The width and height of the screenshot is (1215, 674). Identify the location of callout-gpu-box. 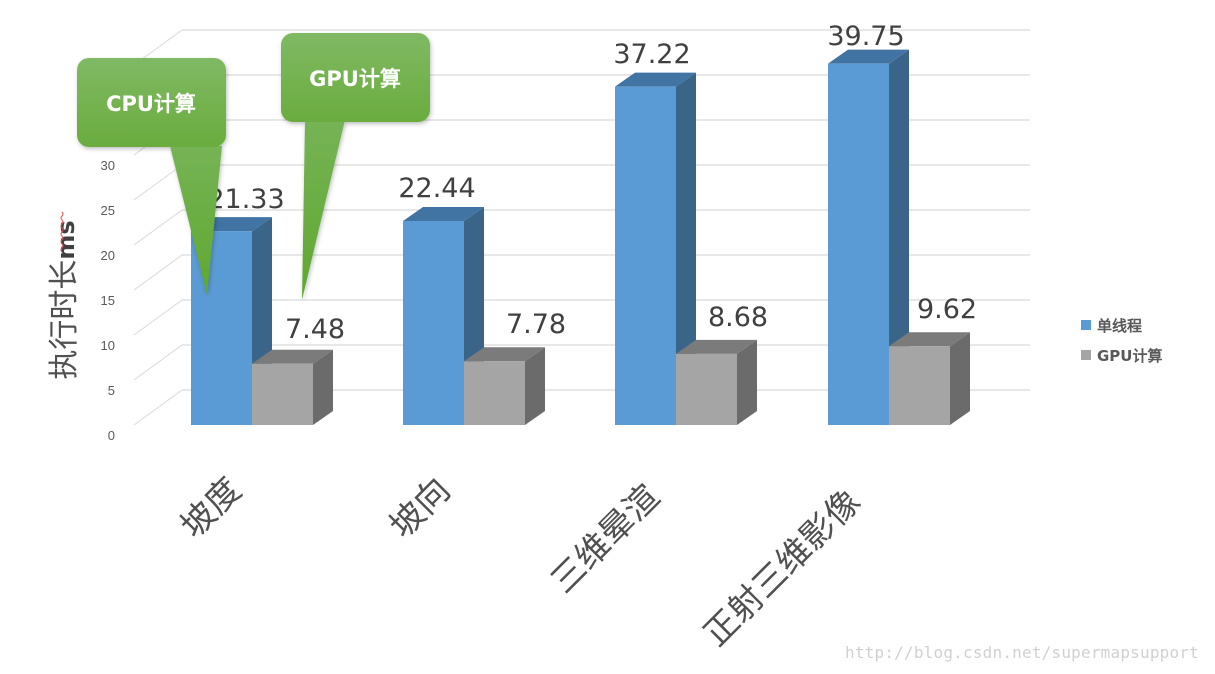
(355, 77).